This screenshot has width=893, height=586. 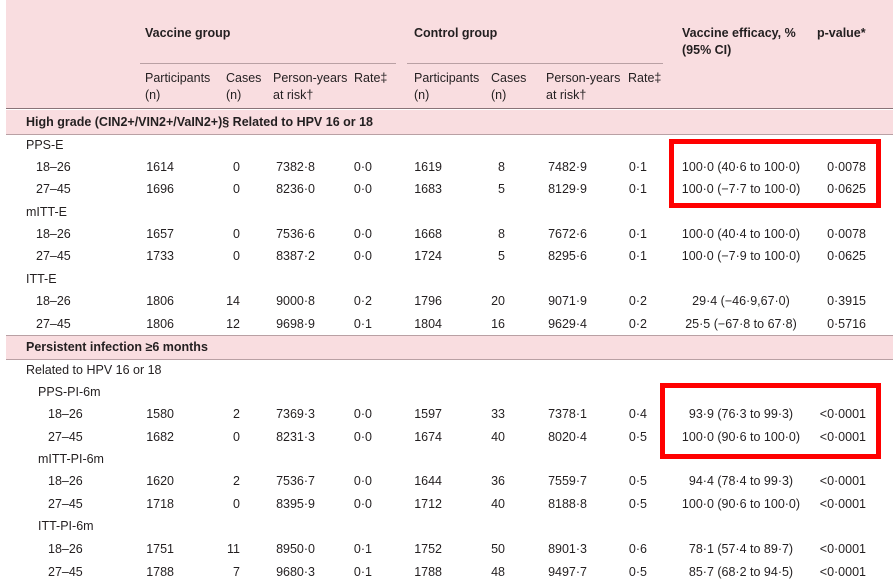 What do you see at coordinates (741, 504) in the screenshot?
I see `cell-eff: 100·0 (90·6 to 100·0)` at bounding box center [741, 504].